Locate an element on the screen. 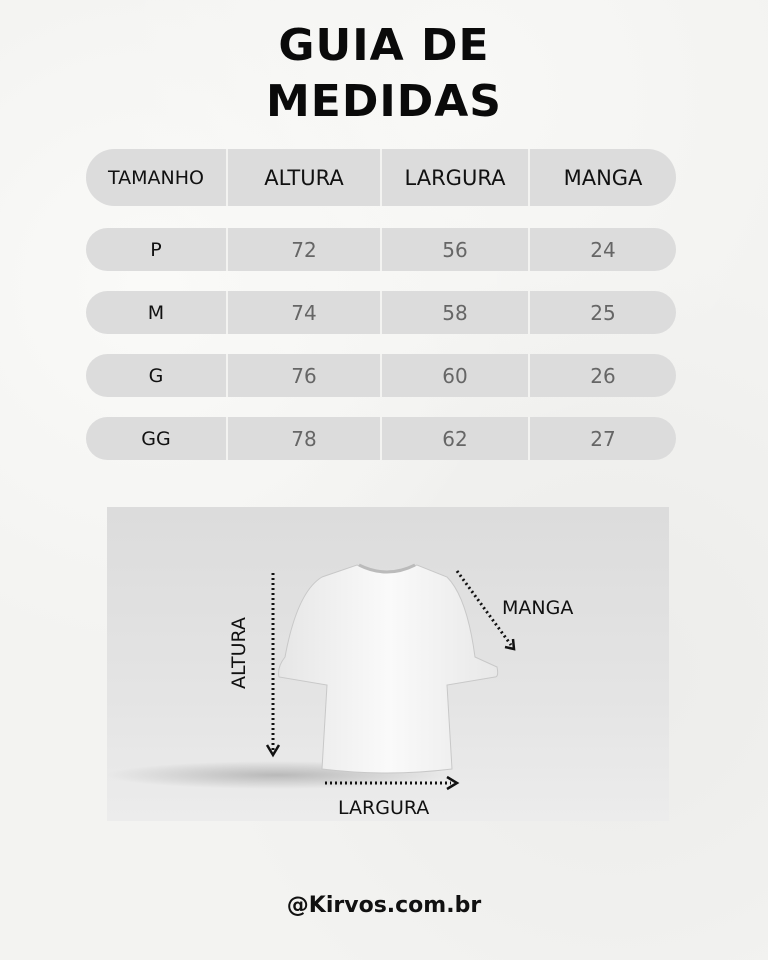 This screenshot has width=768, height=960. website-handle: @Kirvos.com.br is located at coordinates (384, 905).